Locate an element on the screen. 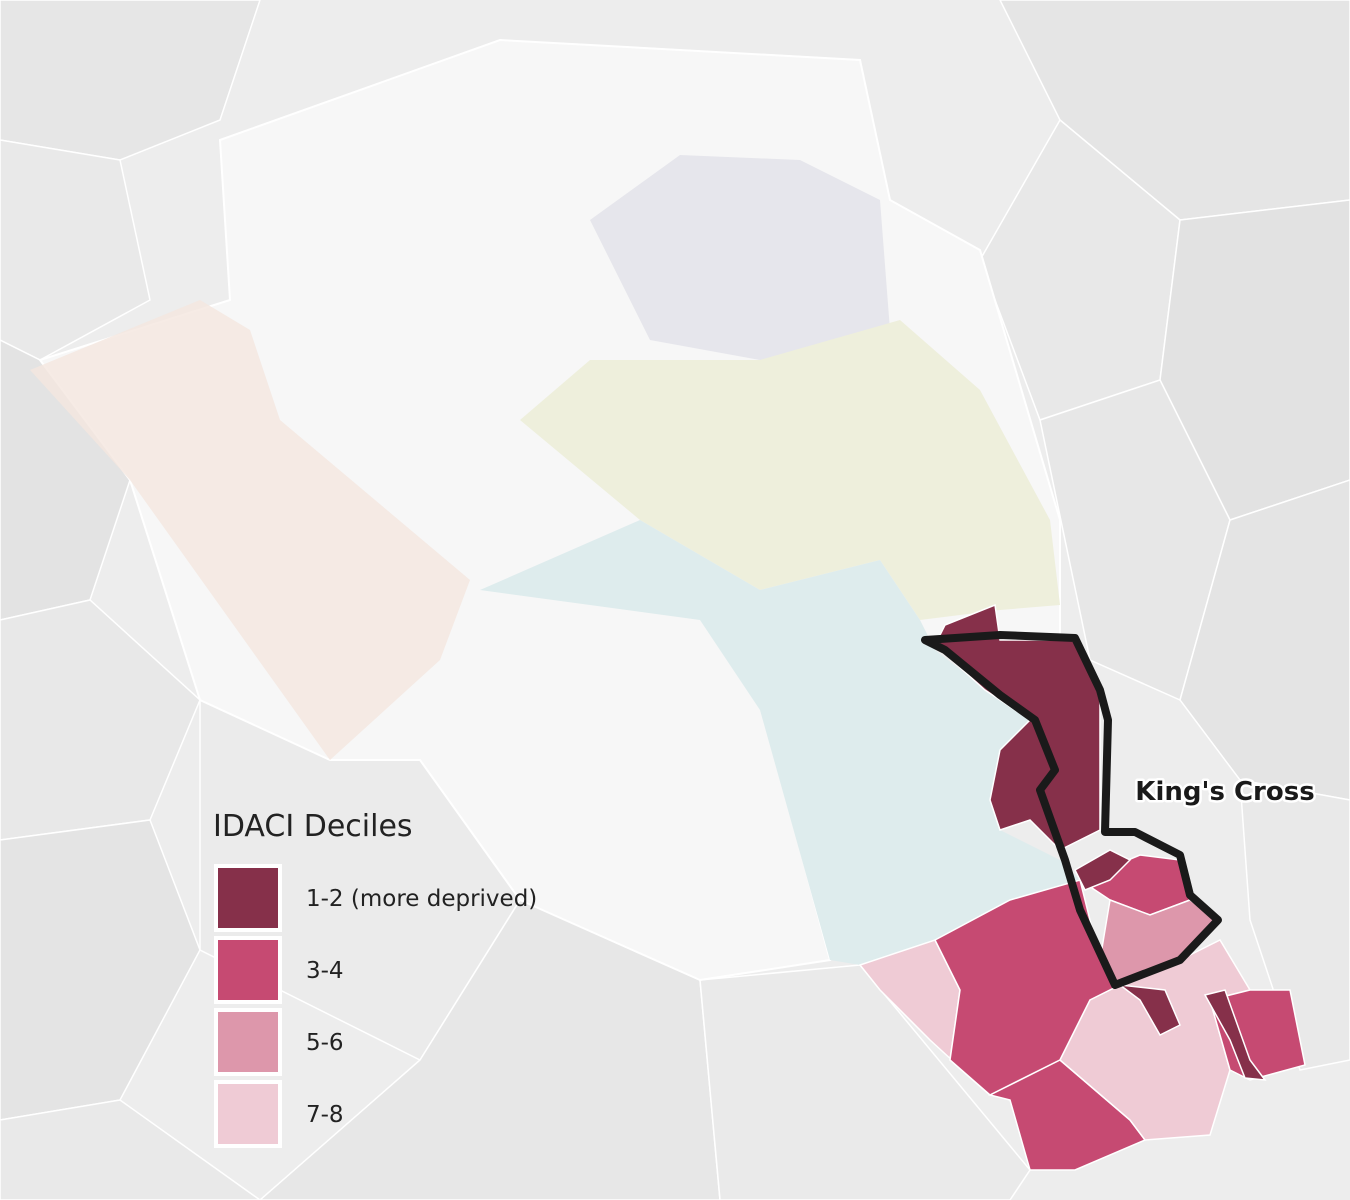 The image size is (1350, 1200). legend-label: 5-6 is located at coordinates (325, 1043).